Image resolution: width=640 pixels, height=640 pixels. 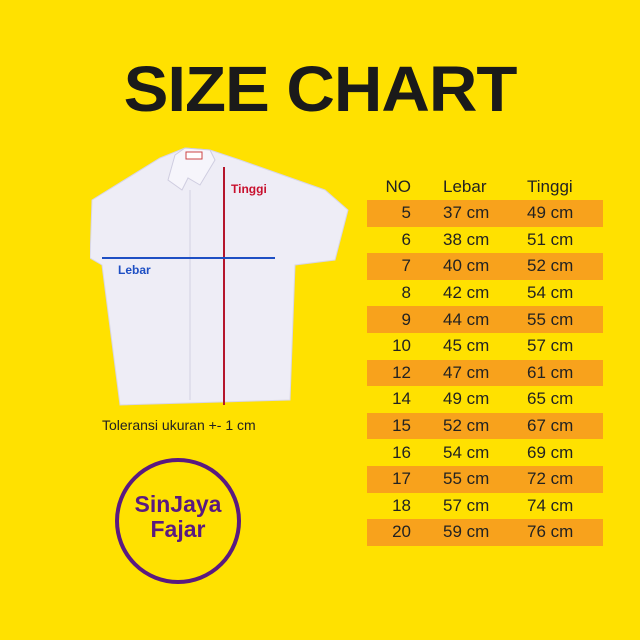 What do you see at coordinates (466, 479) in the screenshot?
I see `cell-lebar: 55 cm` at bounding box center [466, 479].